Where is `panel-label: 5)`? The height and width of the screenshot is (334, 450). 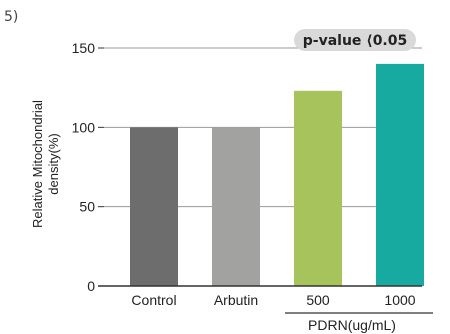
panel-label: 5) is located at coordinates (11, 17).